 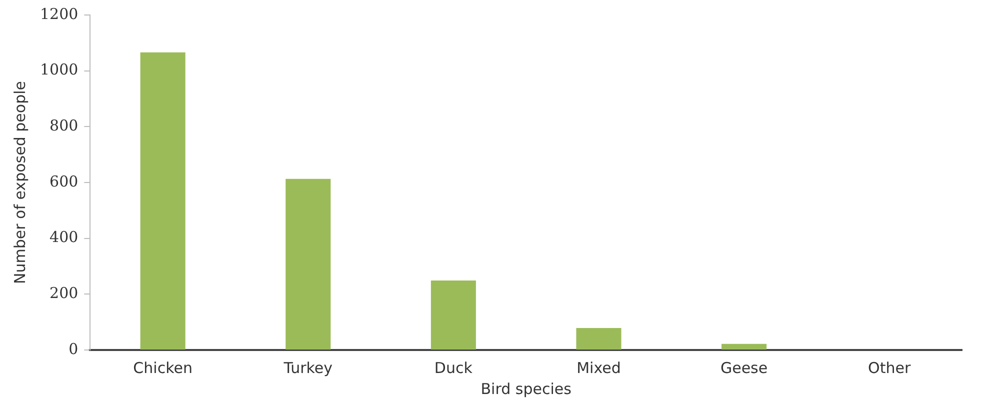 What do you see at coordinates (59, 13) in the screenshot?
I see `y-tick-label: 1200` at bounding box center [59, 13].